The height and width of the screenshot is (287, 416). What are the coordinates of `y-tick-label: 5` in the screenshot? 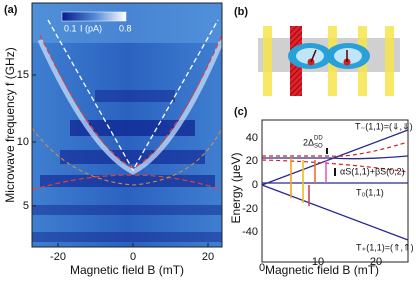 It's located at (26, 206).